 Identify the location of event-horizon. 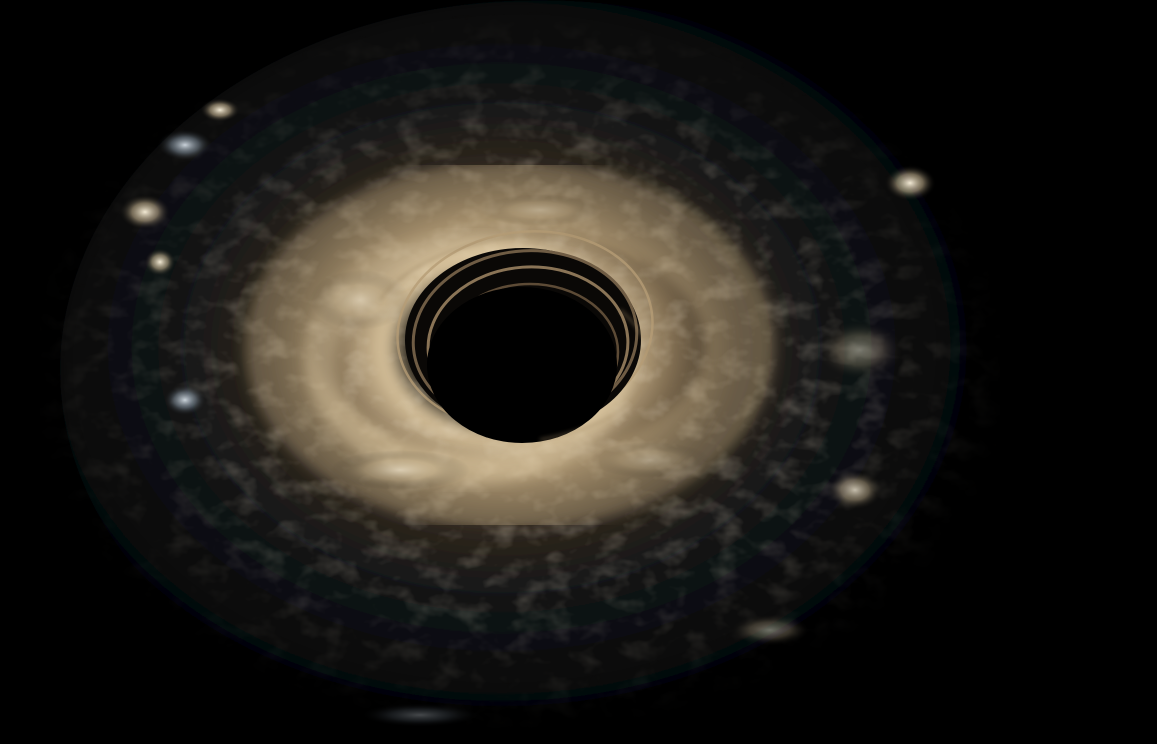
(516, 336).